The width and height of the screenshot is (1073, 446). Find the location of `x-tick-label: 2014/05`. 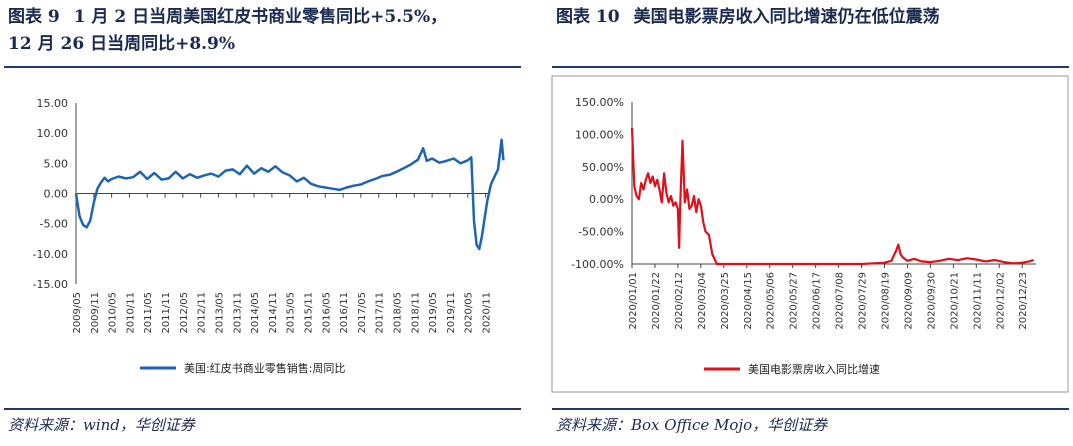

x-tick-label: 2014/05 is located at coordinates (255, 313).